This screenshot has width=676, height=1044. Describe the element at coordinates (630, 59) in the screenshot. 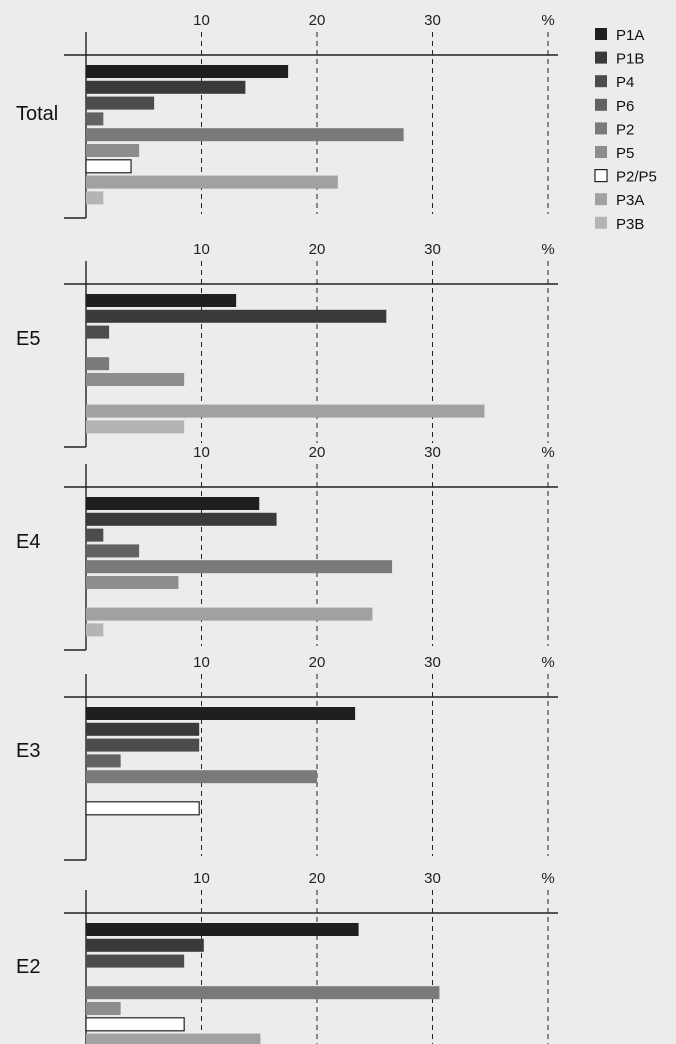

I see `legend-label: P1B` at that location.